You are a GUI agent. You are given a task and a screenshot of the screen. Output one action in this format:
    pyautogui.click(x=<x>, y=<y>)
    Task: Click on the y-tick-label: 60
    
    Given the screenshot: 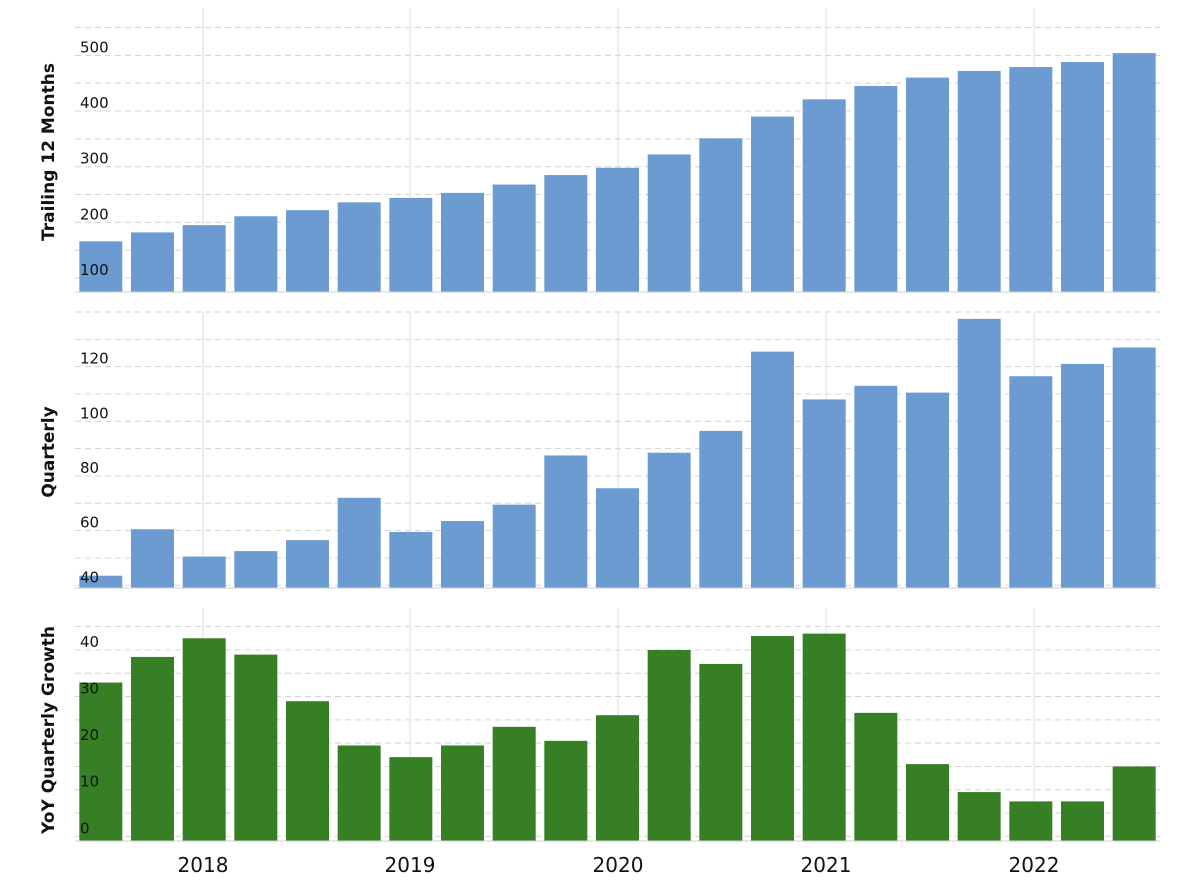 What is the action you would take?
    pyautogui.click(x=89, y=523)
    